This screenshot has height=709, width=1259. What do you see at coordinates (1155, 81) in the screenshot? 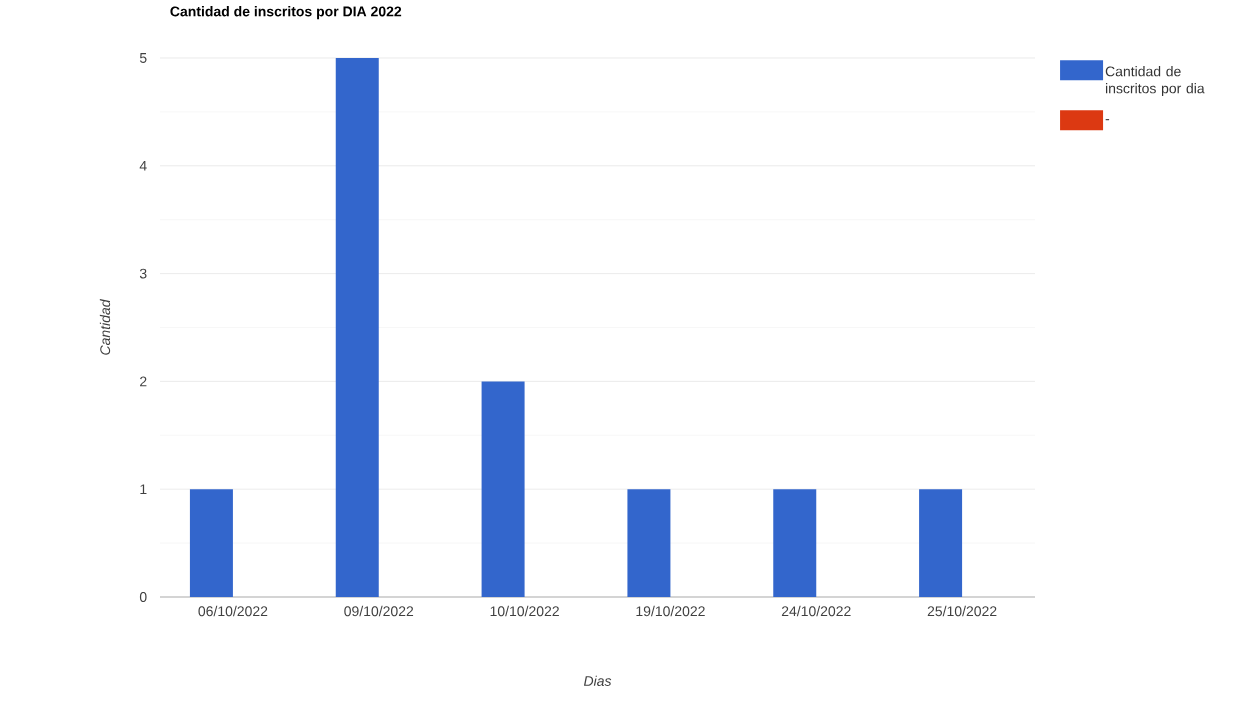
I see `legend-label: Cantidad de inscritos por dia` at bounding box center [1155, 81].